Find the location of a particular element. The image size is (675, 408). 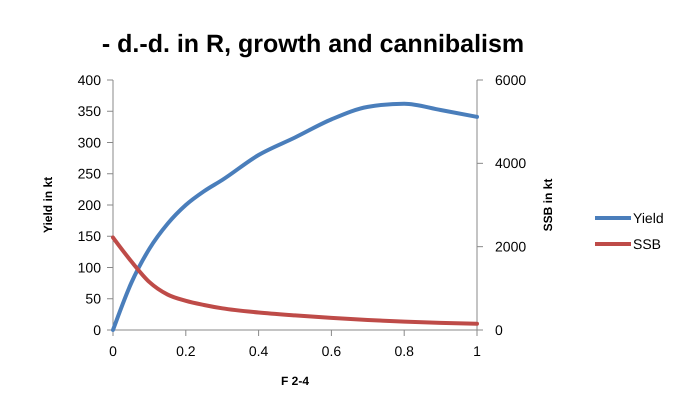

legend-label: SSB is located at coordinates (647, 244).